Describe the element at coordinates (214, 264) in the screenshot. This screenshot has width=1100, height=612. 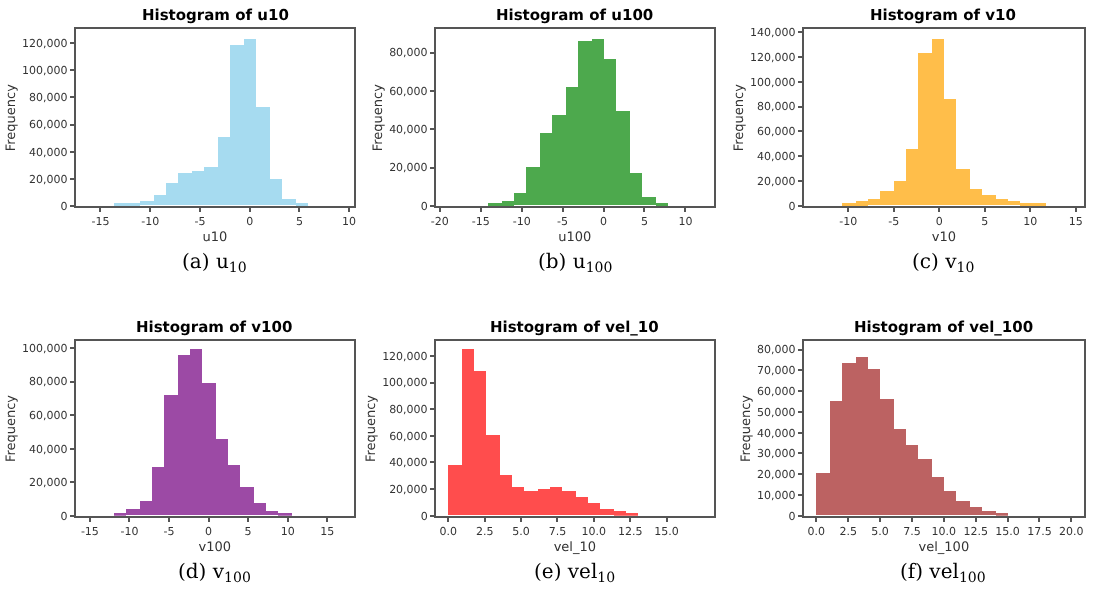
I see `text: (a) u$_{10}$` at that location.